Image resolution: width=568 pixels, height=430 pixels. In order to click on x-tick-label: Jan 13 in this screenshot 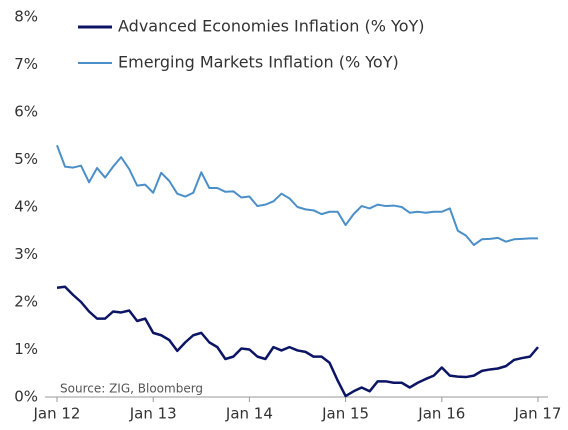, I will do `click(153, 414)`.